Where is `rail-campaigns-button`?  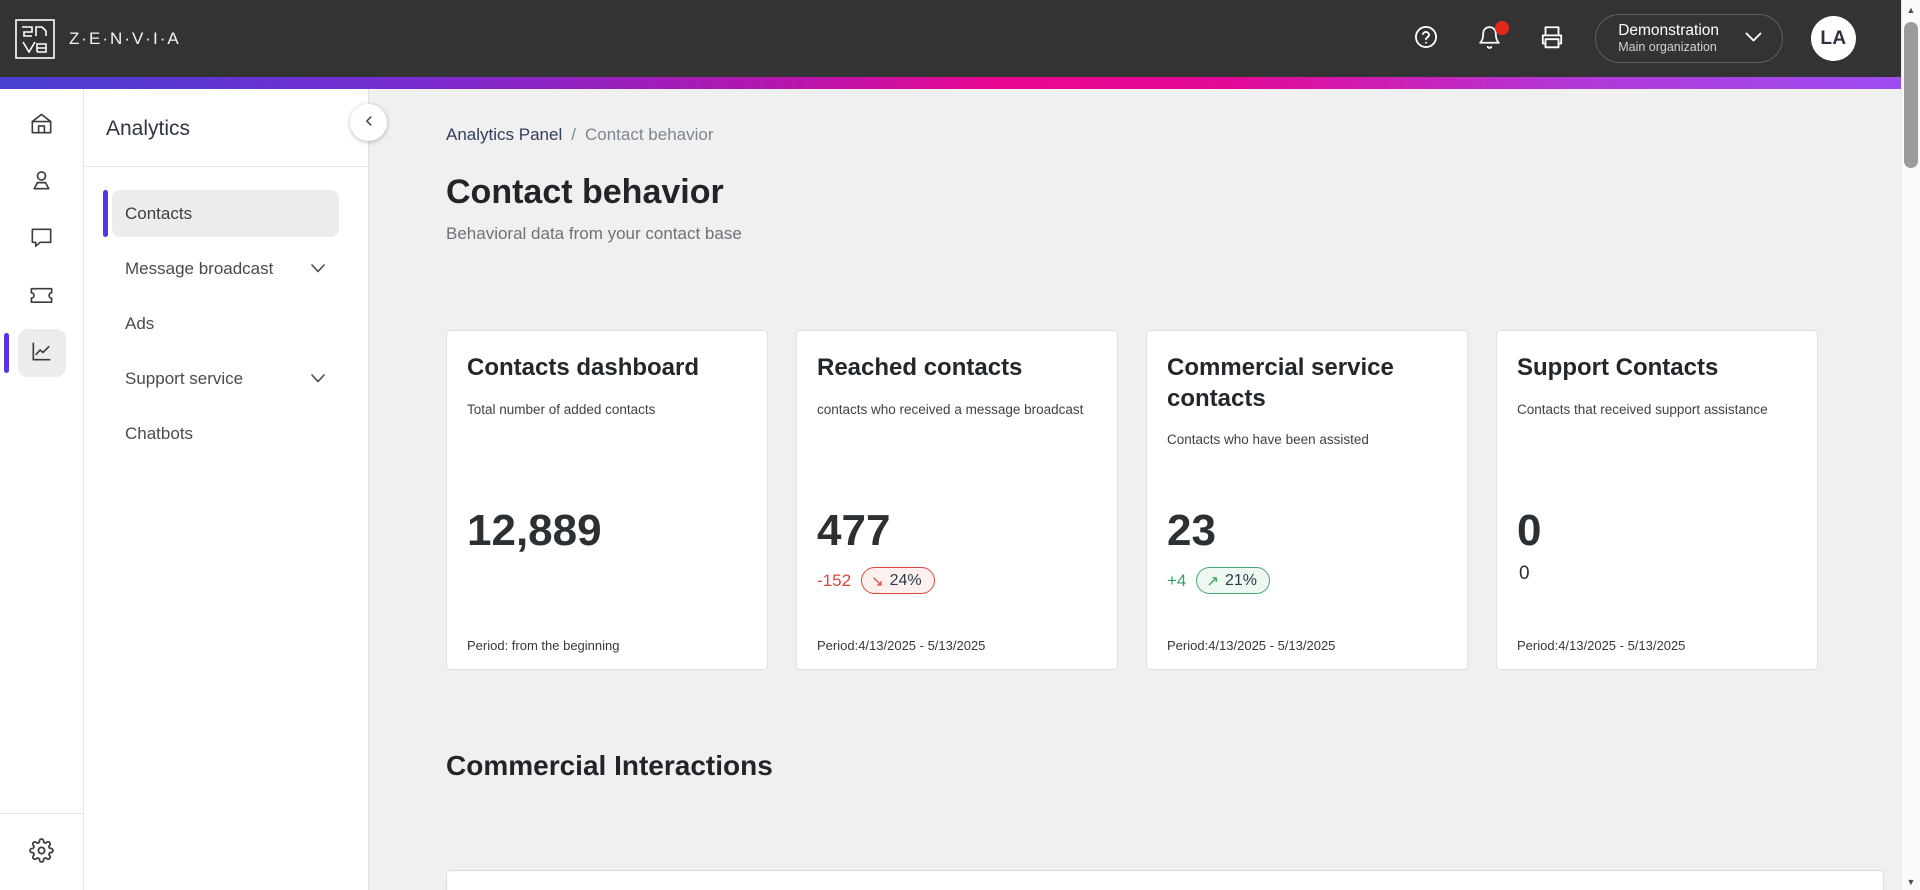
rail-campaigns-button is located at coordinates (42, 296).